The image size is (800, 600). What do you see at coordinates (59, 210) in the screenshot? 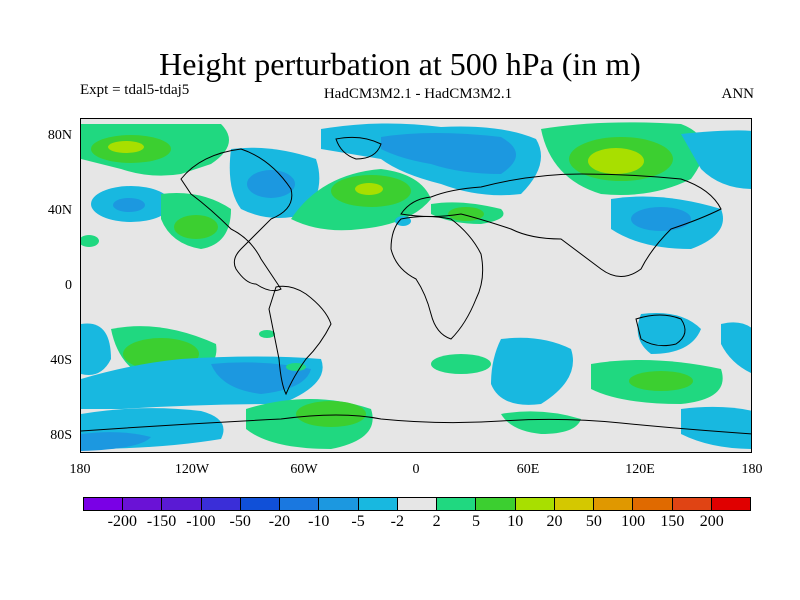
I see `y-tick-label: 40N` at bounding box center [59, 210].